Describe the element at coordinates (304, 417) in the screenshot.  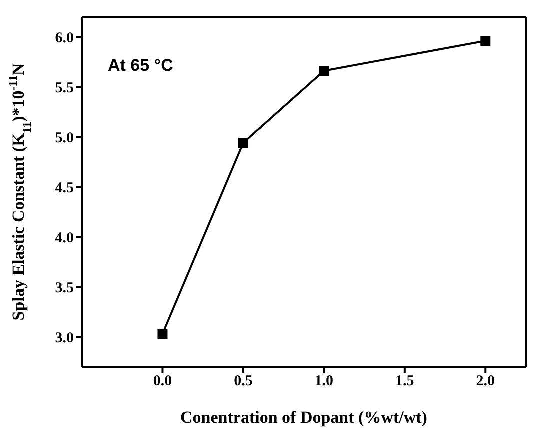
I see `x-axis-title: Conentration of Dopant (%wt/wt)` at that location.